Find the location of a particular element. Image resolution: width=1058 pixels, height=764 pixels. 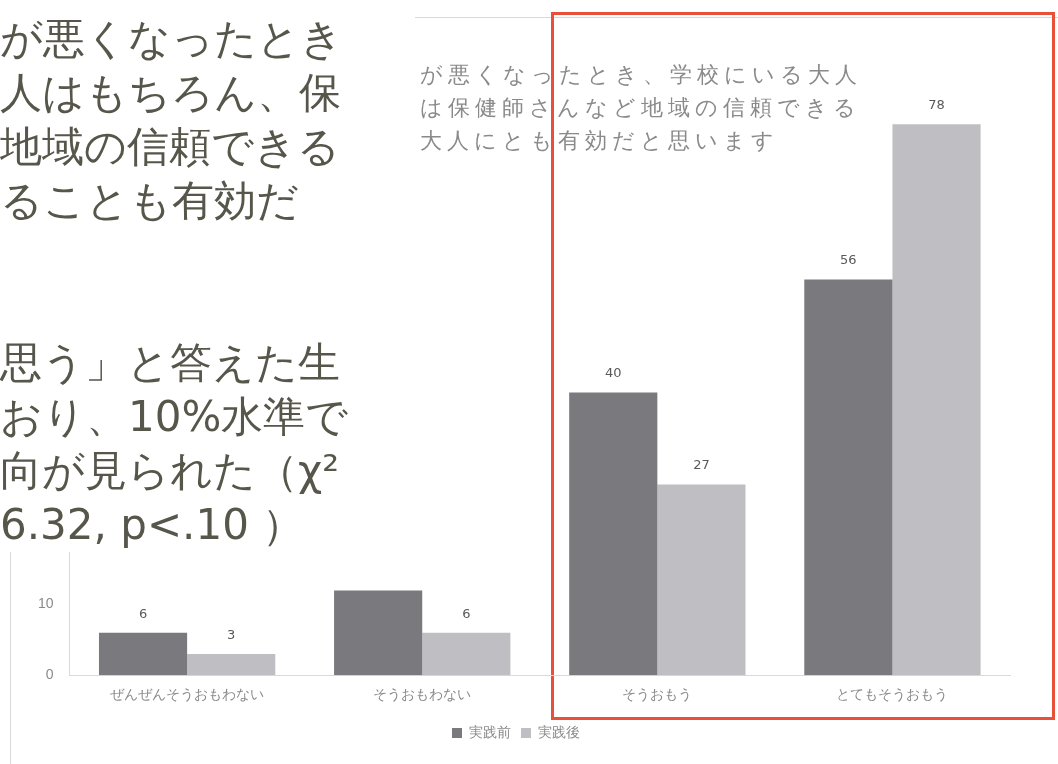

x-tick-label: そうおもう is located at coordinates (657, 694).